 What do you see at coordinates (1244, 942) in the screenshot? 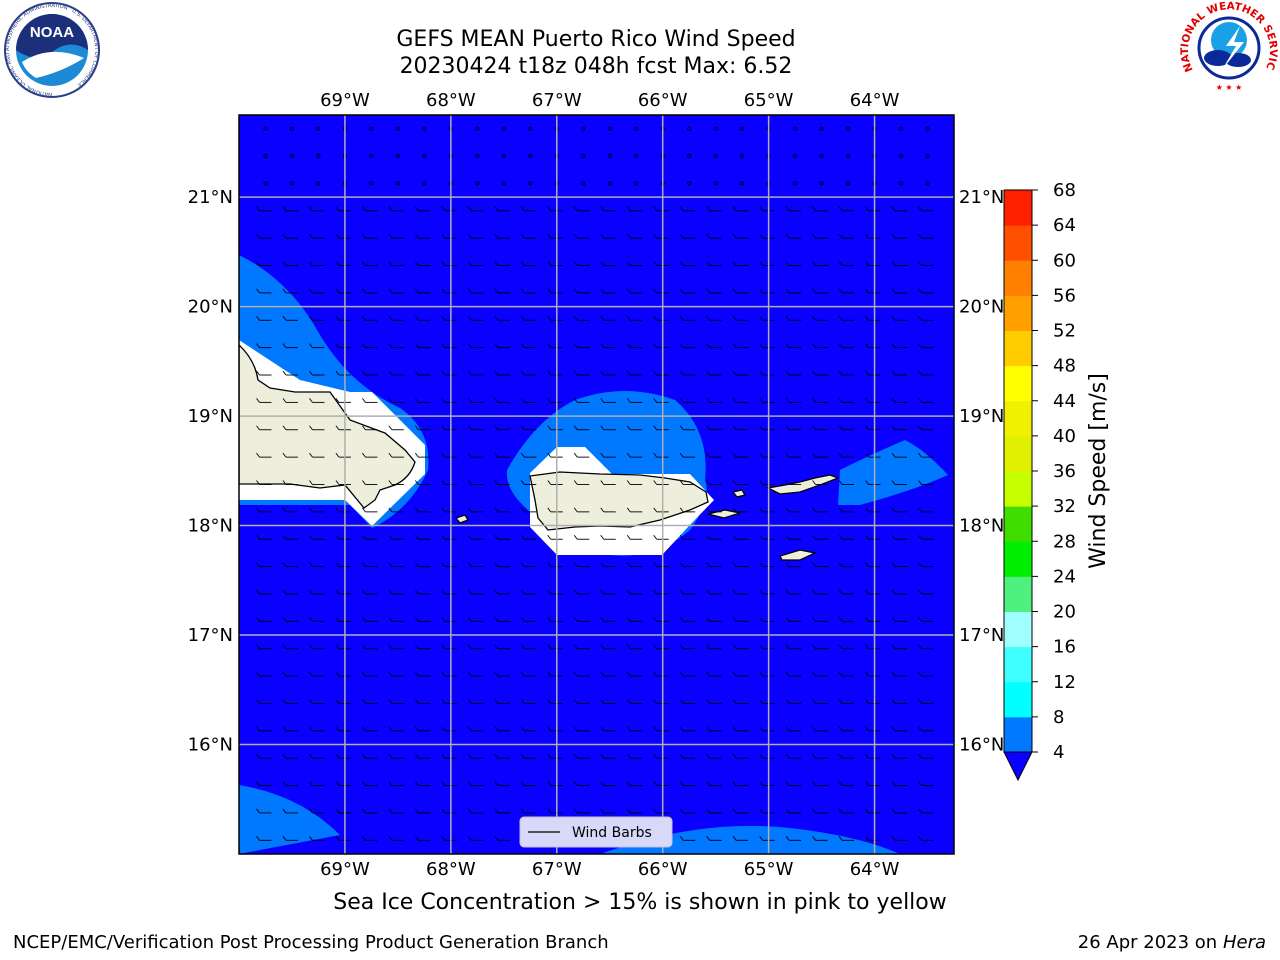
I see `footer-host: Hera` at bounding box center [1244, 942].